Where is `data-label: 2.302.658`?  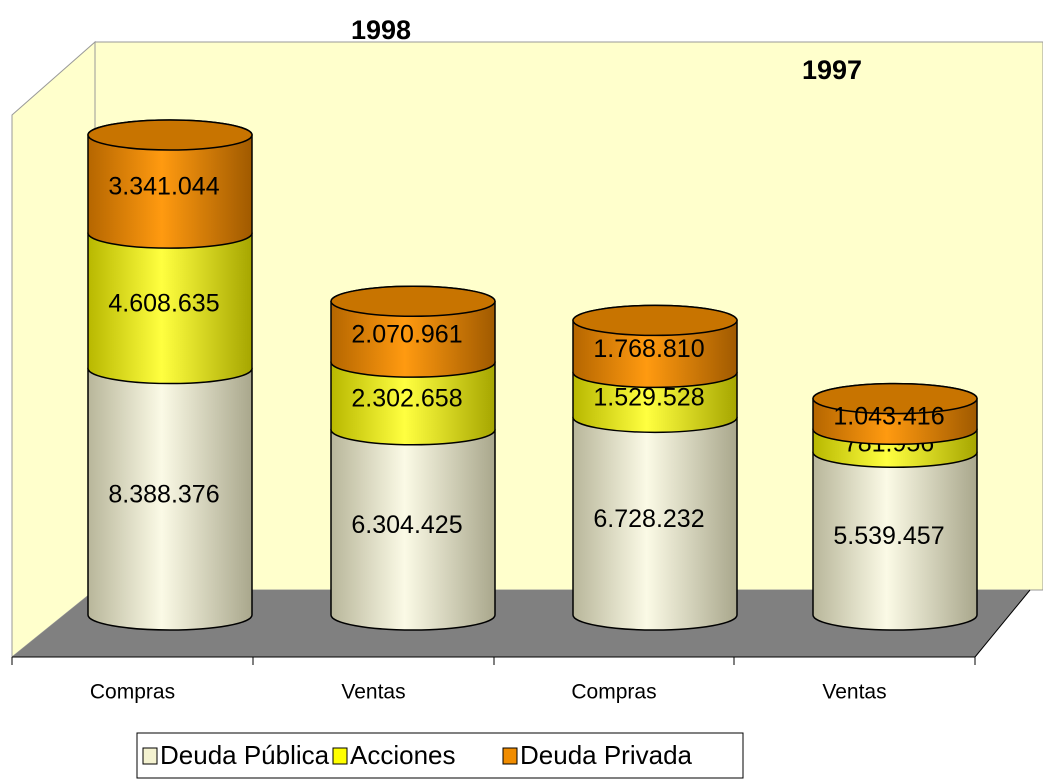
data-label: 2.302.658 is located at coordinates (406, 399).